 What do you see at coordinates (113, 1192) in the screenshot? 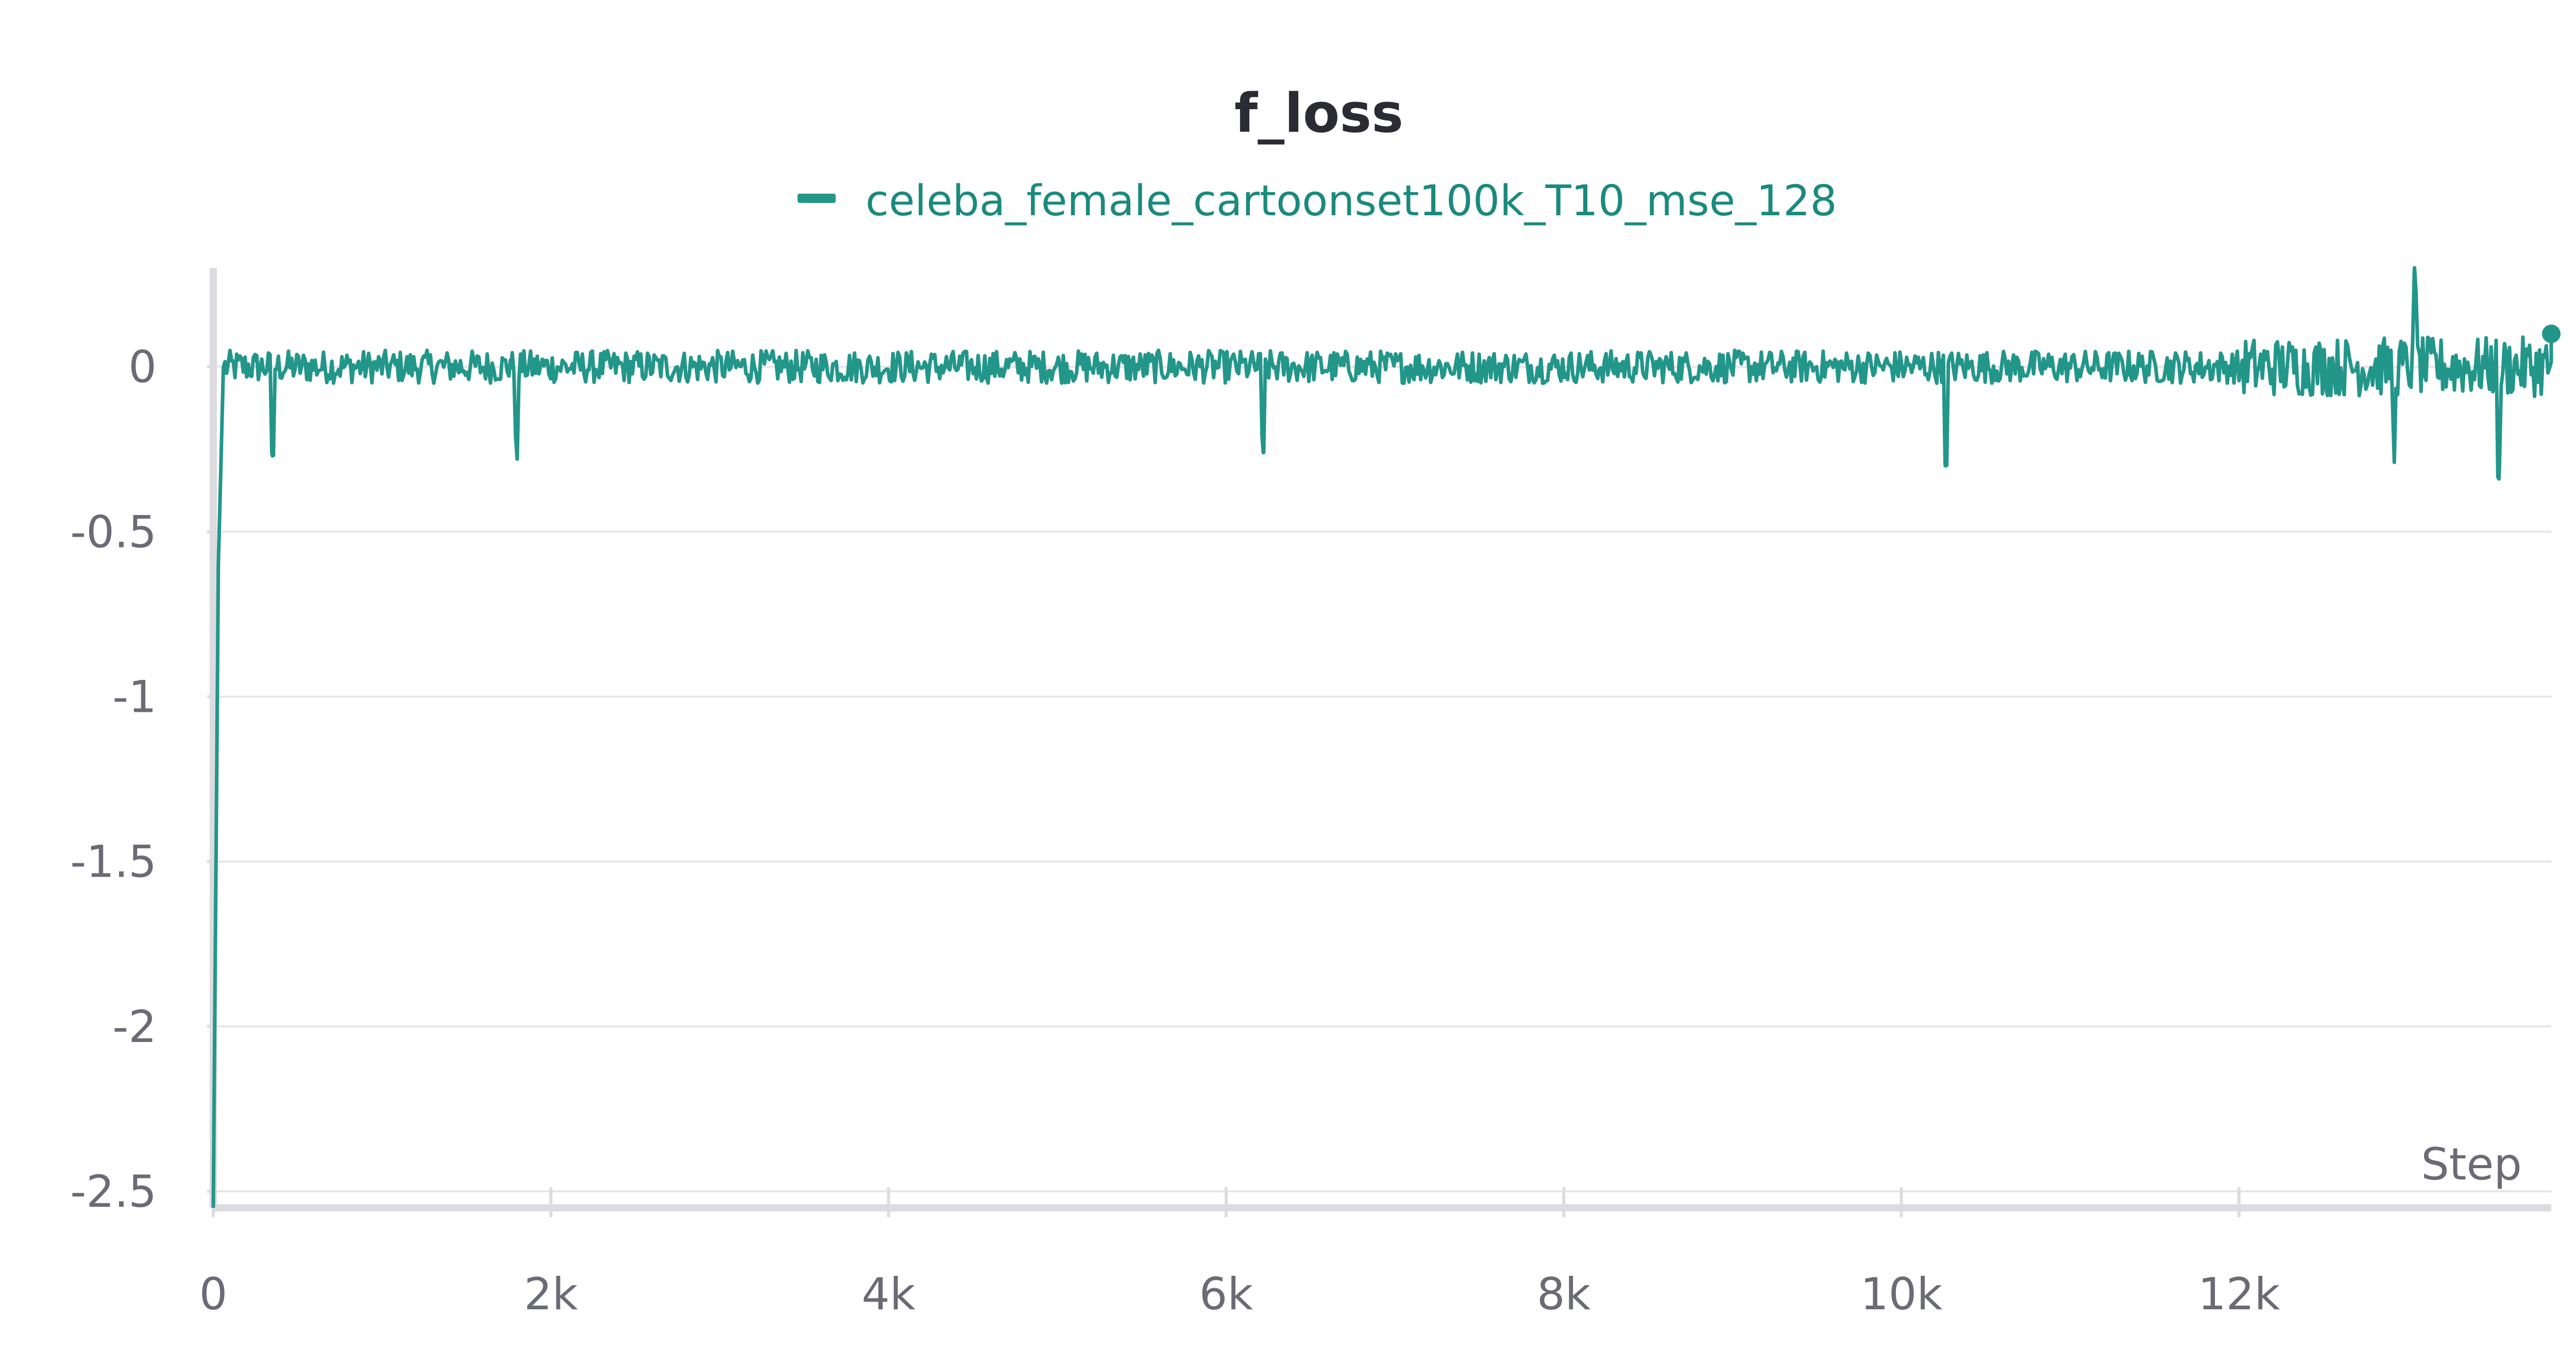
I see `y-tick-label: -2.5` at bounding box center [113, 1192].